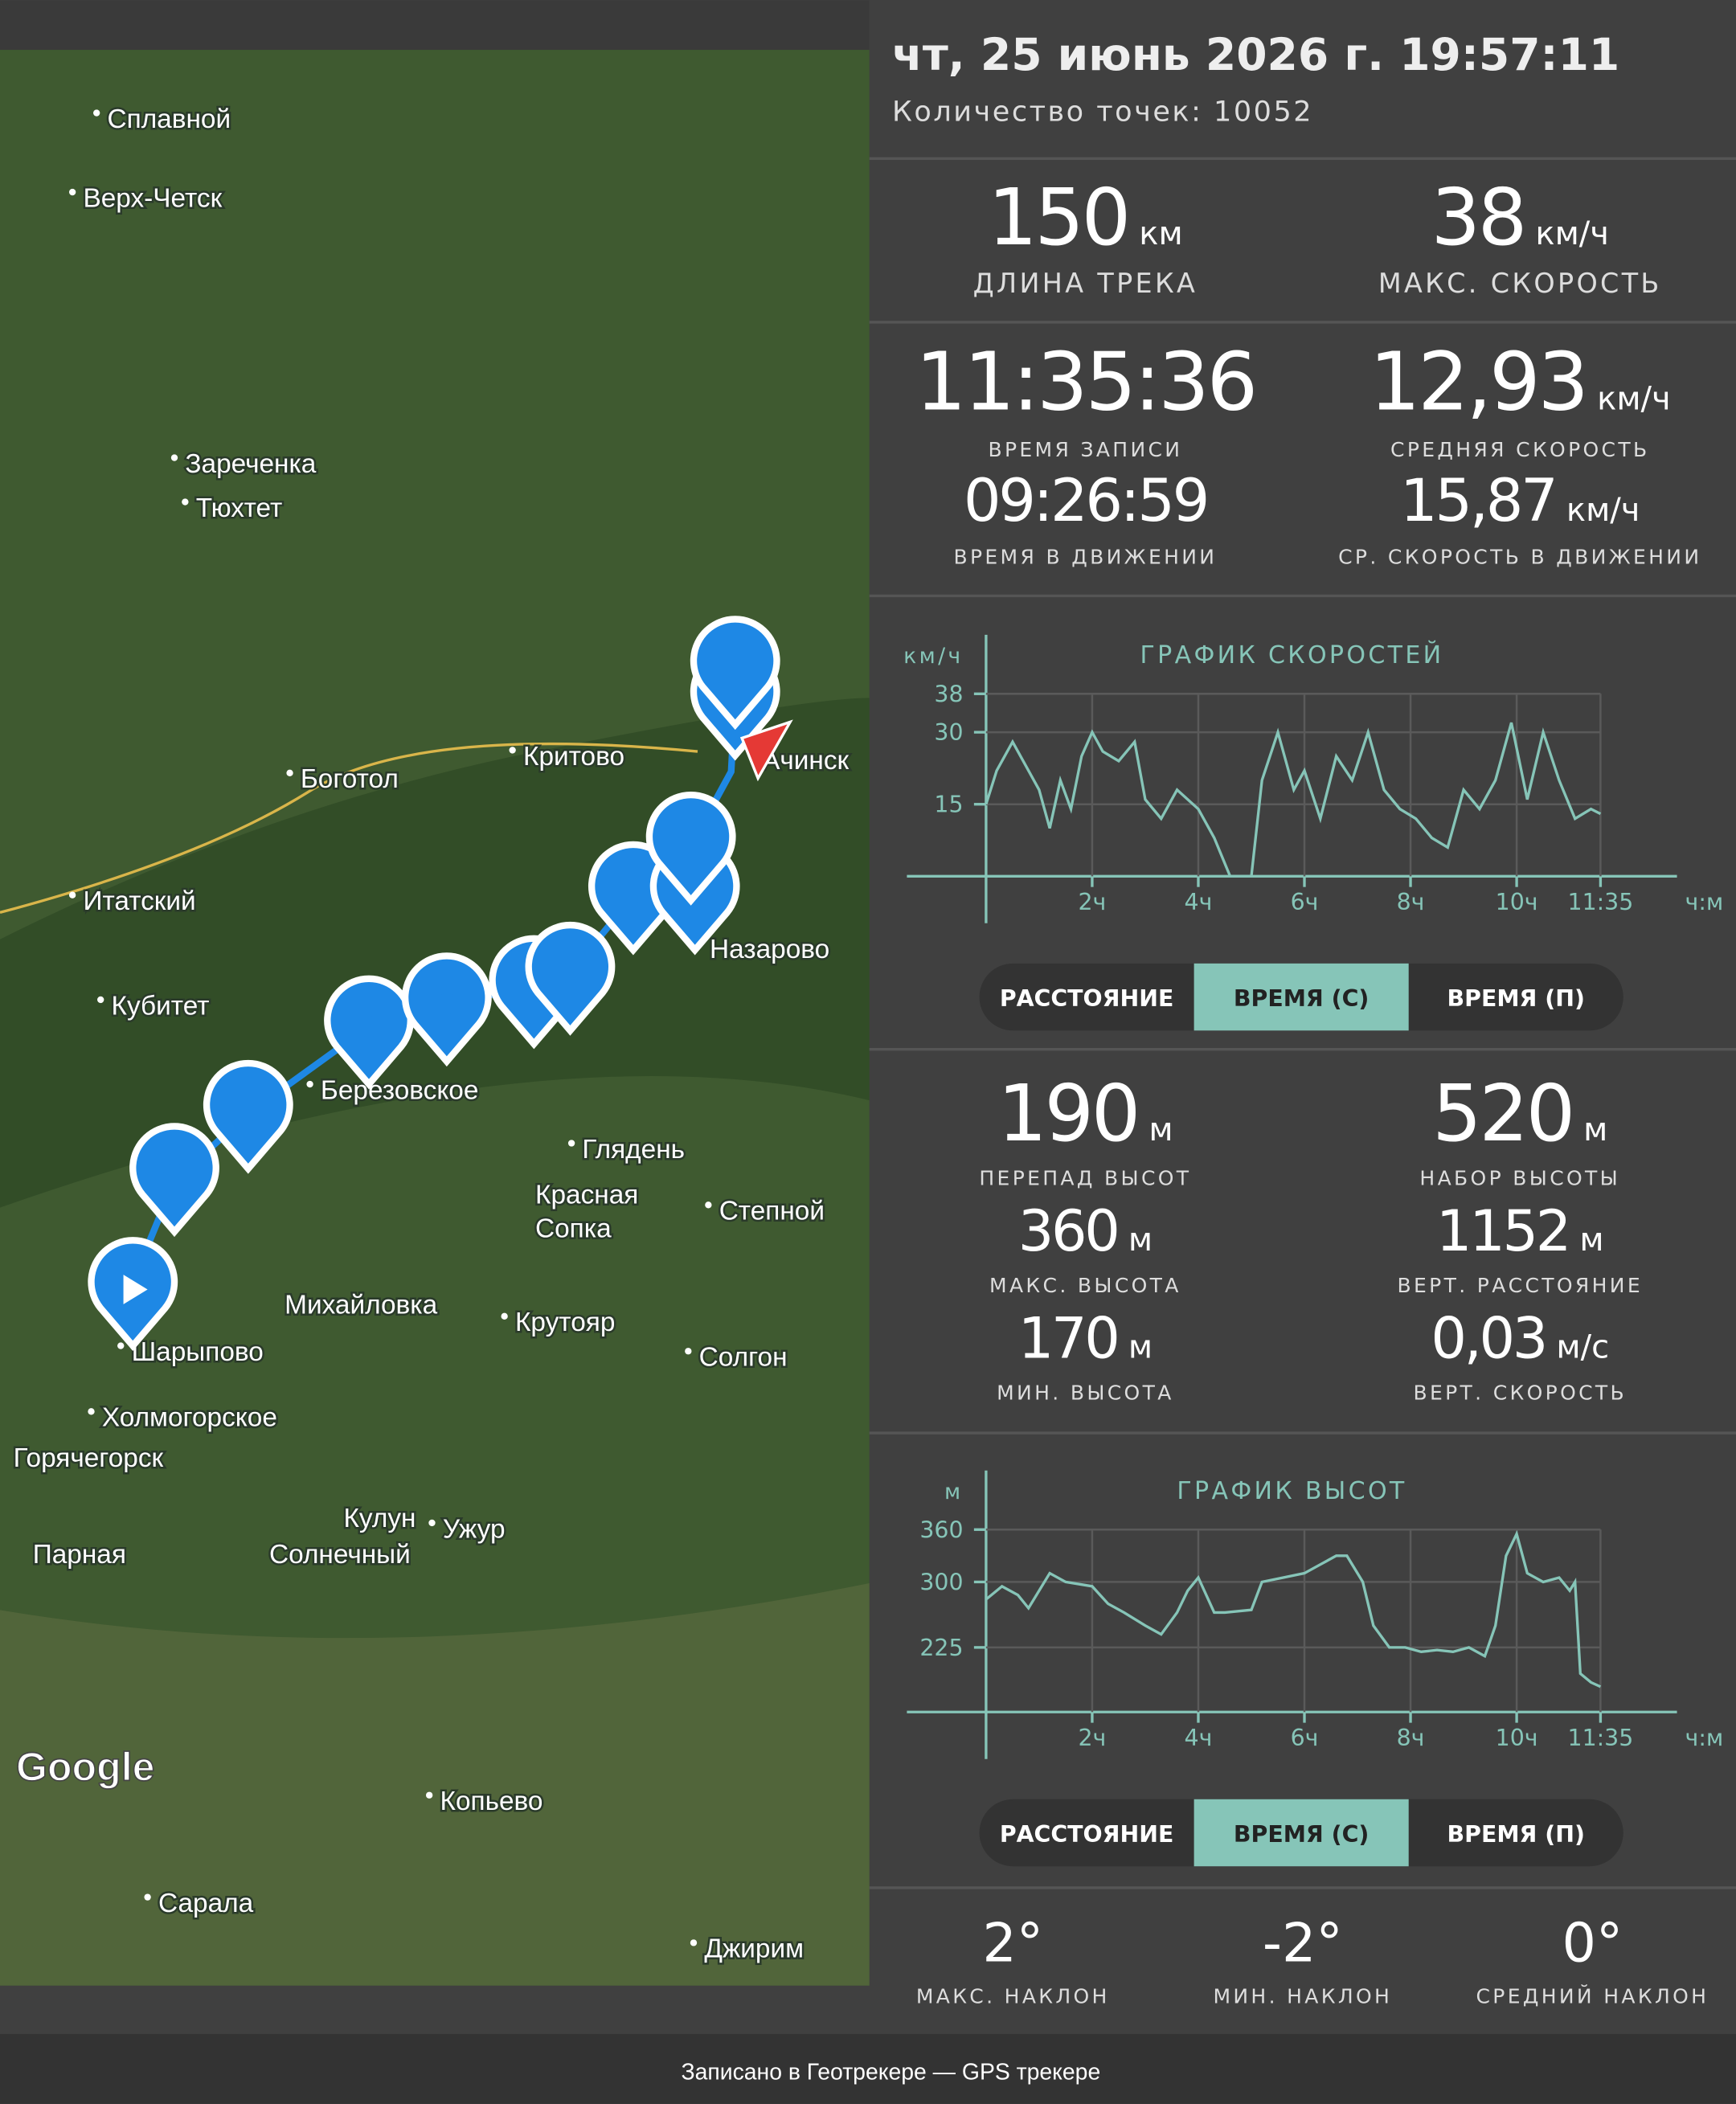 This screenshot has height=2104, width=1736. What do you see at coordinates (1502, 1113) in the screenshot?
I see `stat-number: 520` at bounding box center [1502, 1113].